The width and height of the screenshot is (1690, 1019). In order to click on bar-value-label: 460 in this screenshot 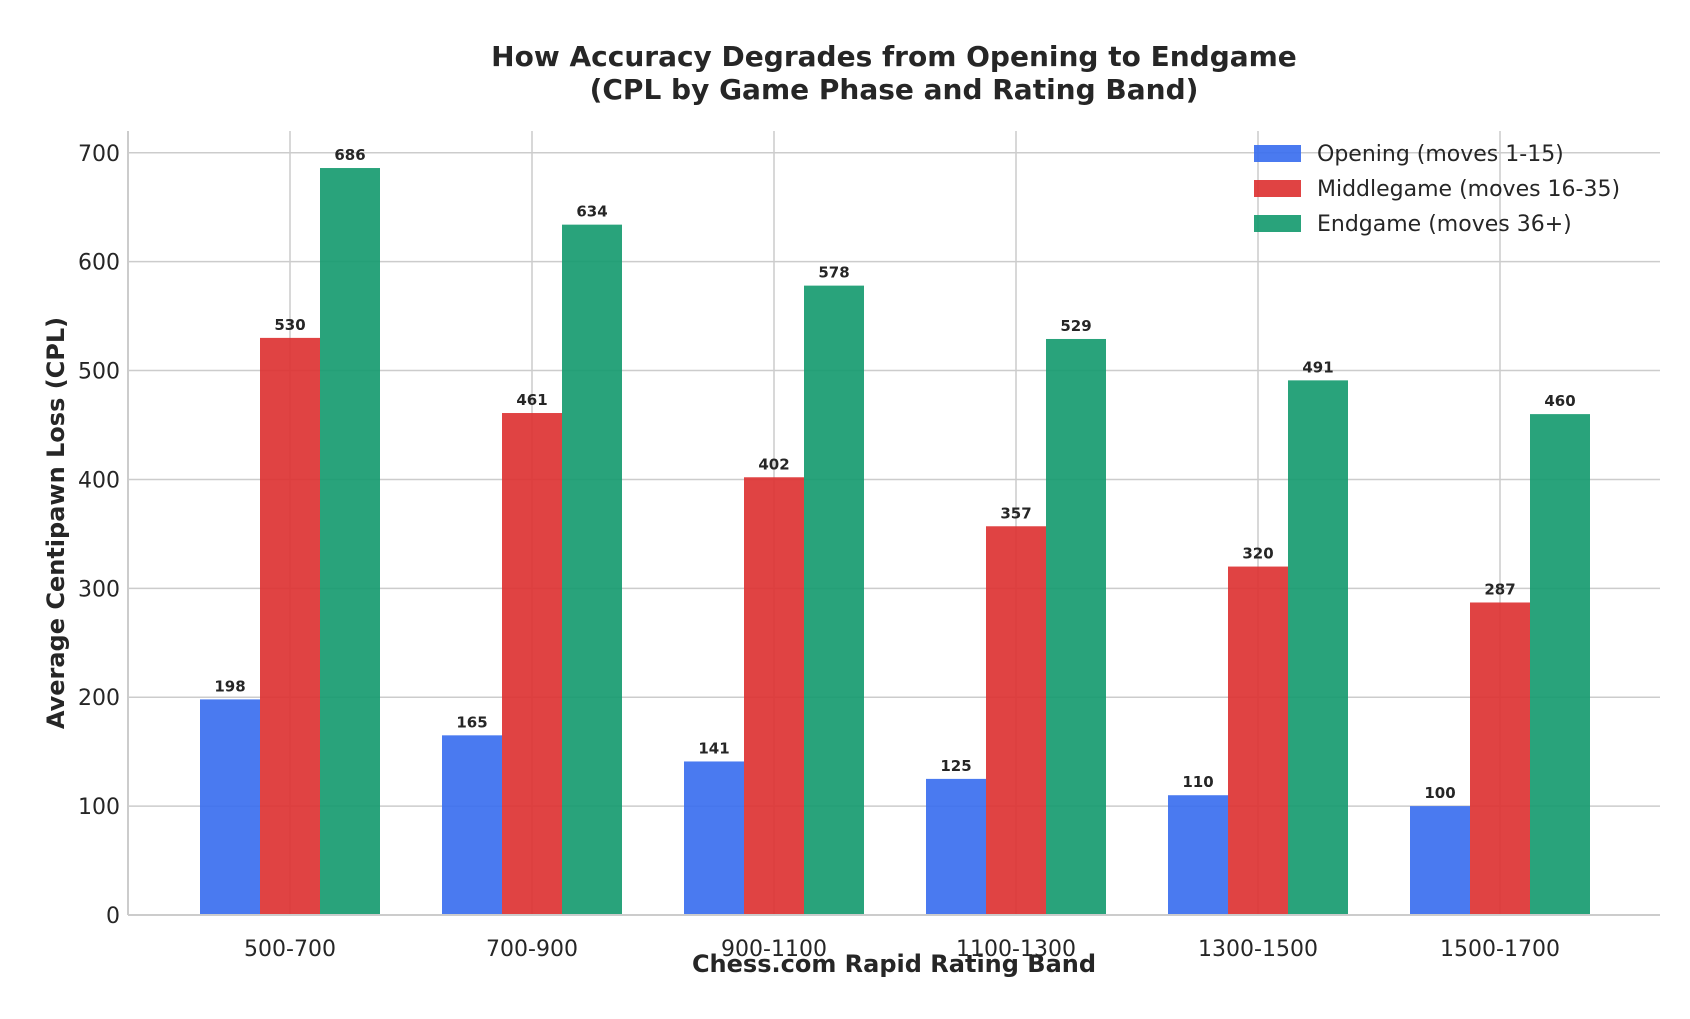, I will do `click(1559, 401)`.